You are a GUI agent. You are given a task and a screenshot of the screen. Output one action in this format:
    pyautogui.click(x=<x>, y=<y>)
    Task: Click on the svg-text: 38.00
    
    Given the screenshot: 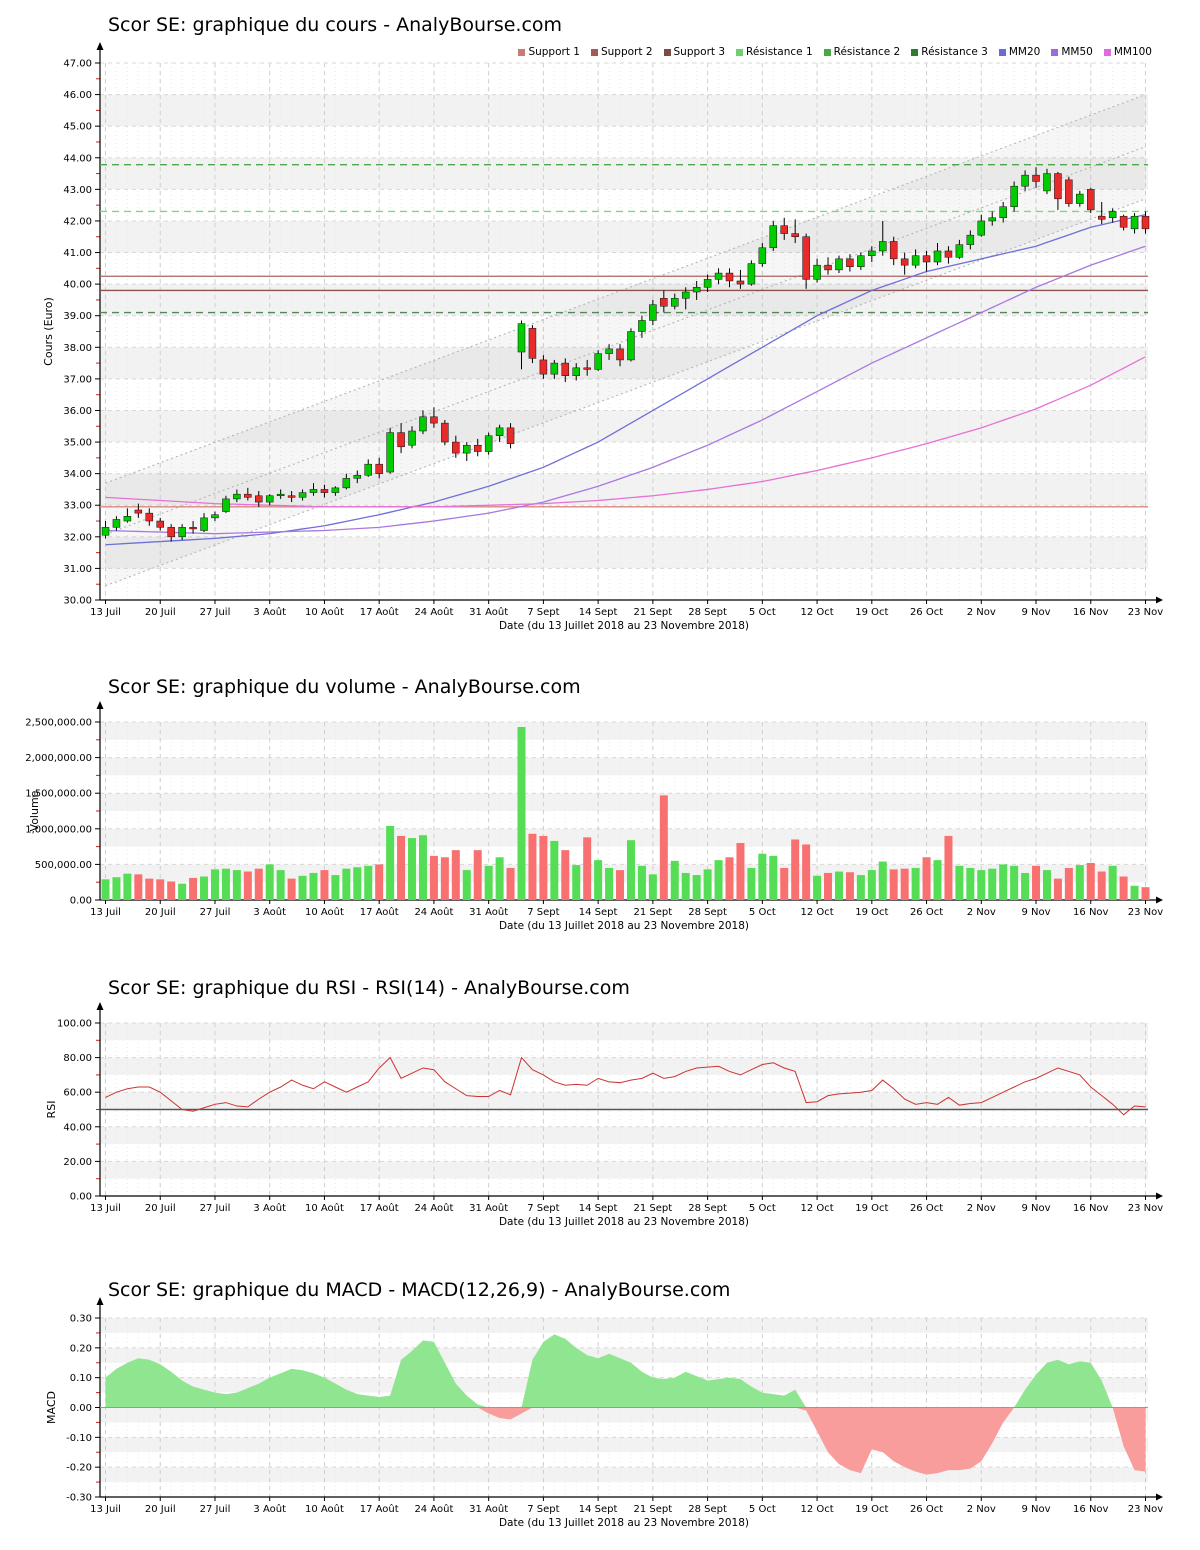 What is the action you would take?
    pyautogui.click(x=77, y=348)
    